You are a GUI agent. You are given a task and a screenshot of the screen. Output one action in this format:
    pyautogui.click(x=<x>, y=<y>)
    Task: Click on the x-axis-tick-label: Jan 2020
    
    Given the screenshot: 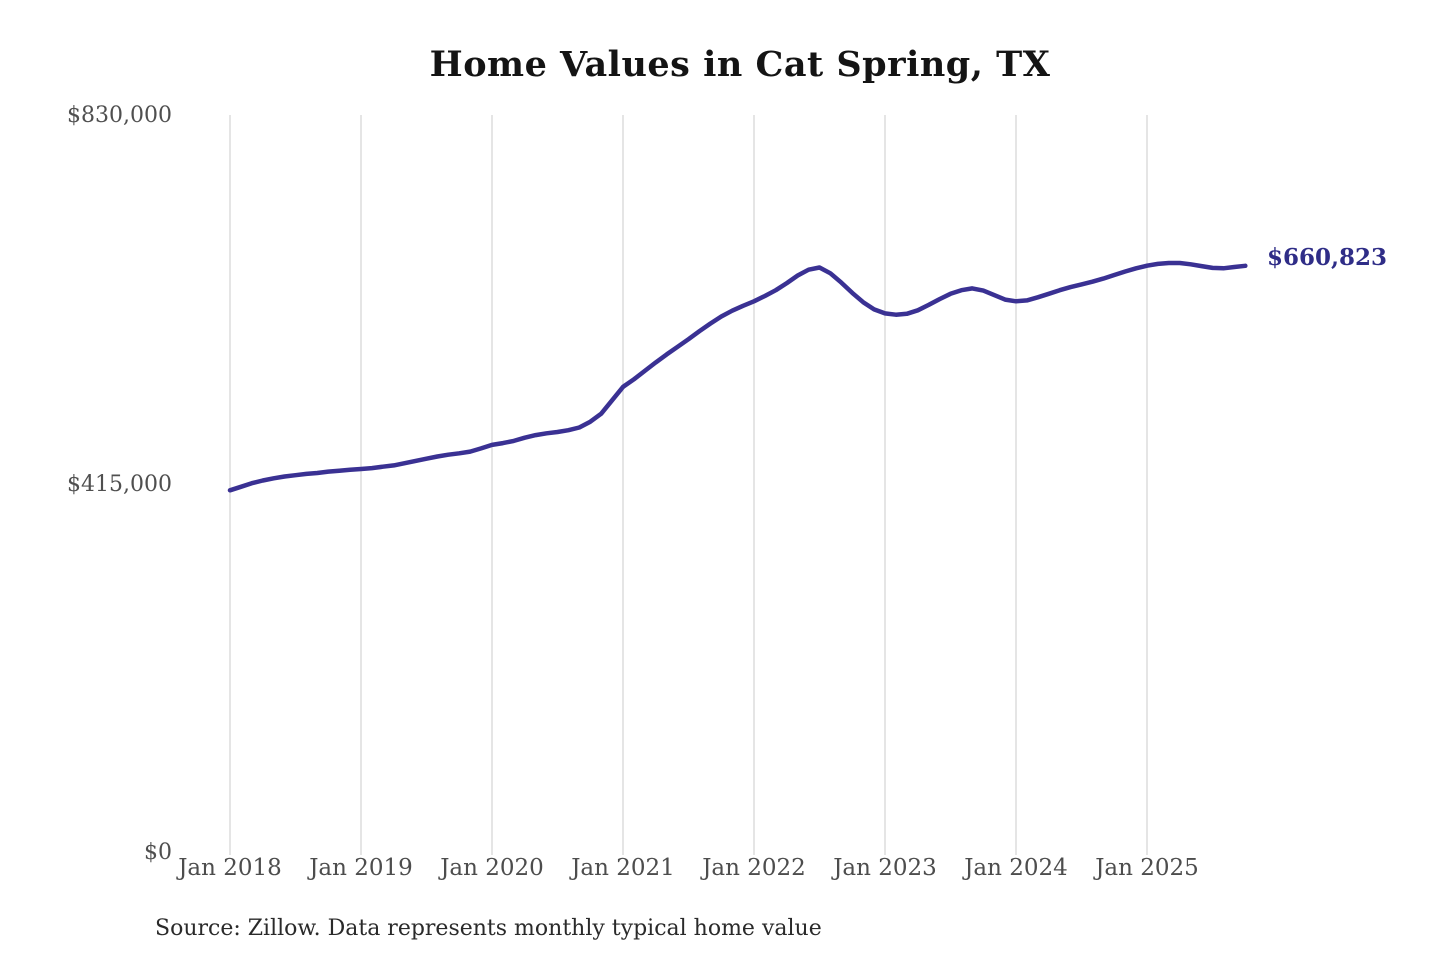 What is the action you would take?
    pyautogui.click(x=492, y=868)
    